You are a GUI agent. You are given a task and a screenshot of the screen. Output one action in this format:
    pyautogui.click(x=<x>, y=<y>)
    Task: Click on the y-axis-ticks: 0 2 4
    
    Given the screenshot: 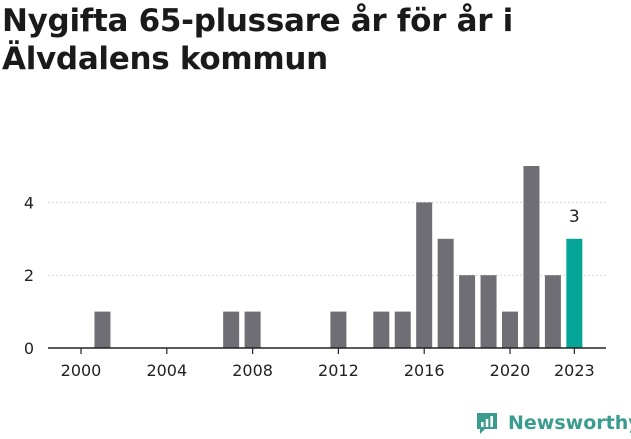 What is the action you would take?
    pyautogui.click(x=29, y=275)
    